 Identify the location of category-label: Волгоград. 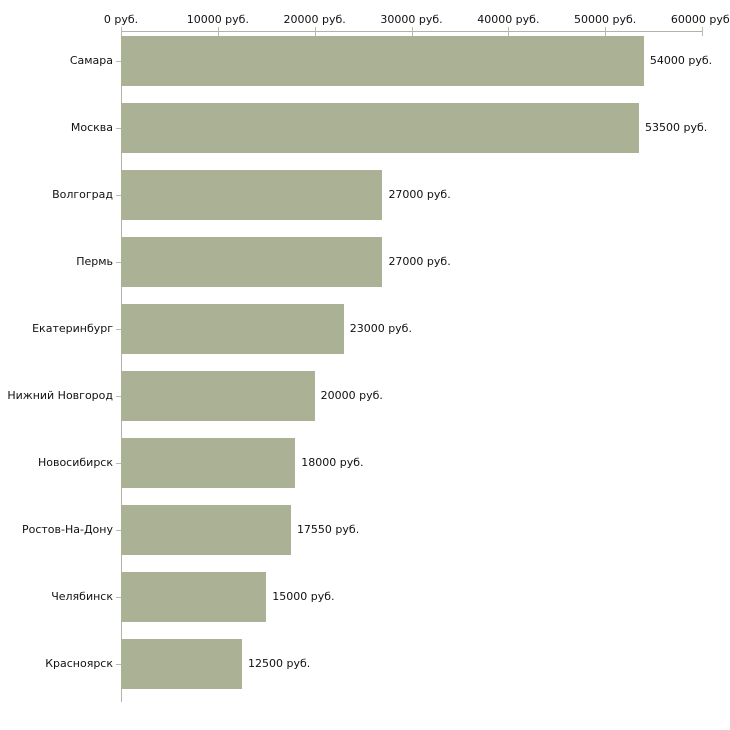
(82, 194).